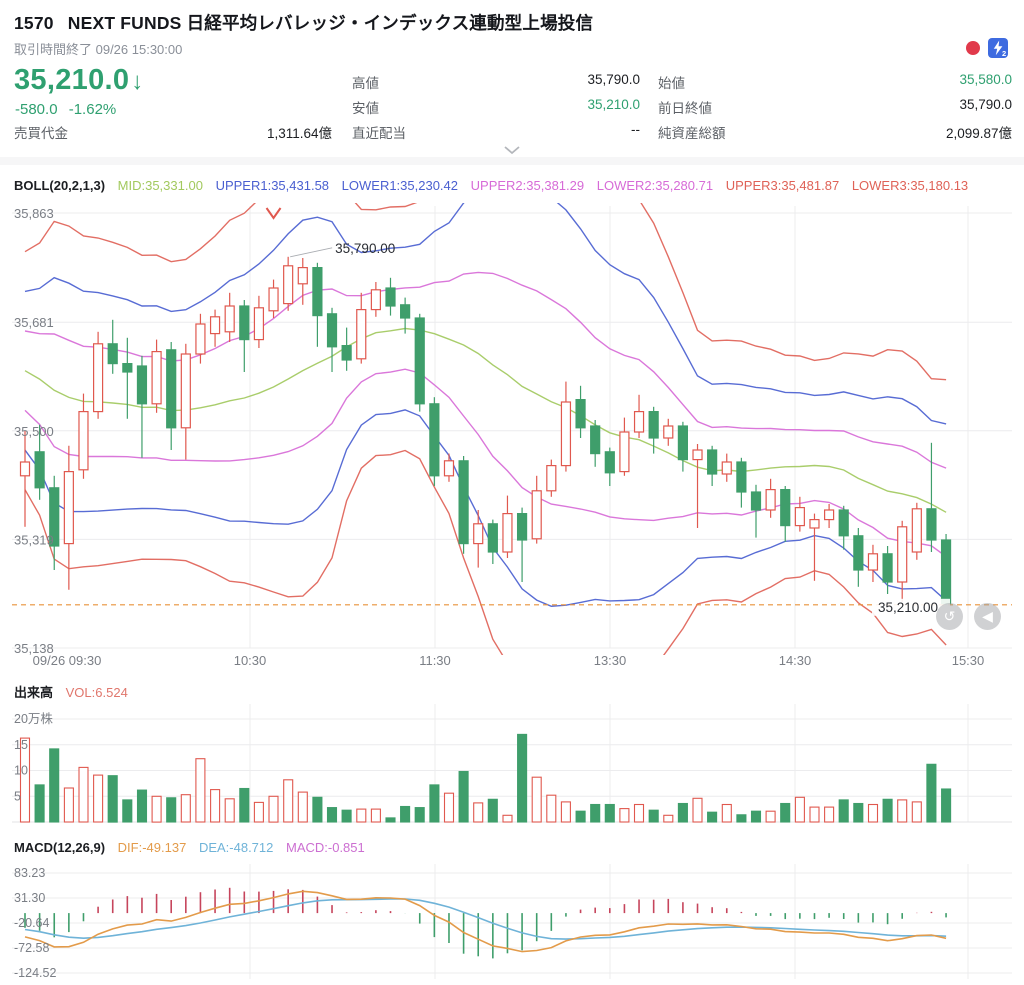 The image size is (1024, 985). Describe the element at coordinates (655, 185) in the screenshot. I see `boll-lower2-value: LOWER2:35,280.71` at that location.